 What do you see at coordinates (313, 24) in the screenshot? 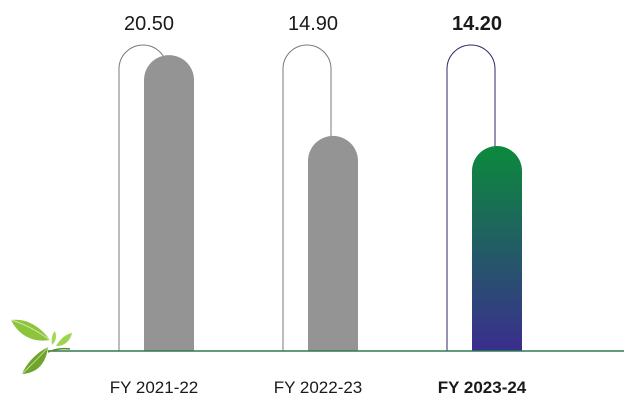
I see `value-label: 14.90` at bounding box center [313, 24].